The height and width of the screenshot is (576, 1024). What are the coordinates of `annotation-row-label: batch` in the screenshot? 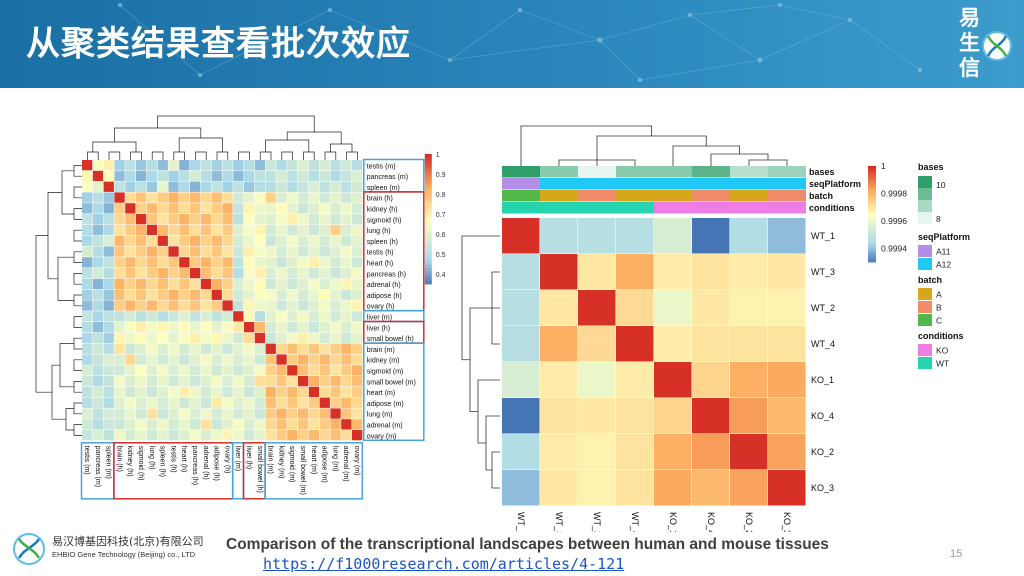 It's located at (821, 196).